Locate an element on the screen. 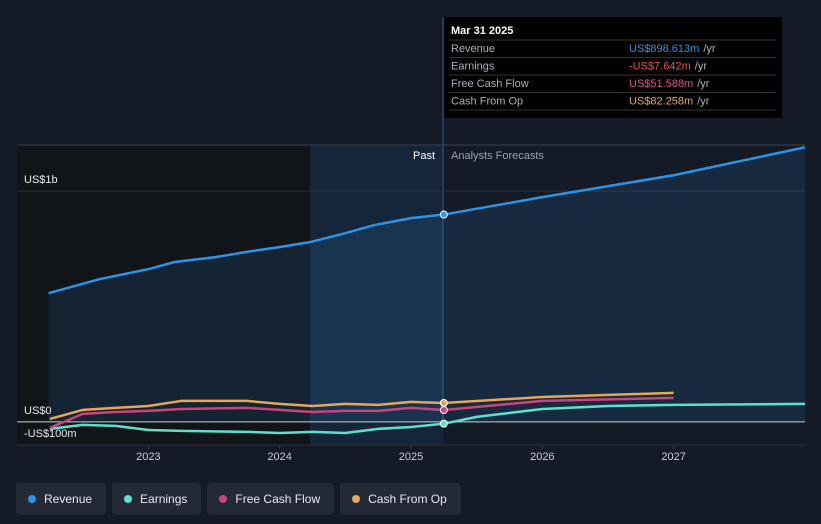  tooltip-box is located at coordinates (613, 67).